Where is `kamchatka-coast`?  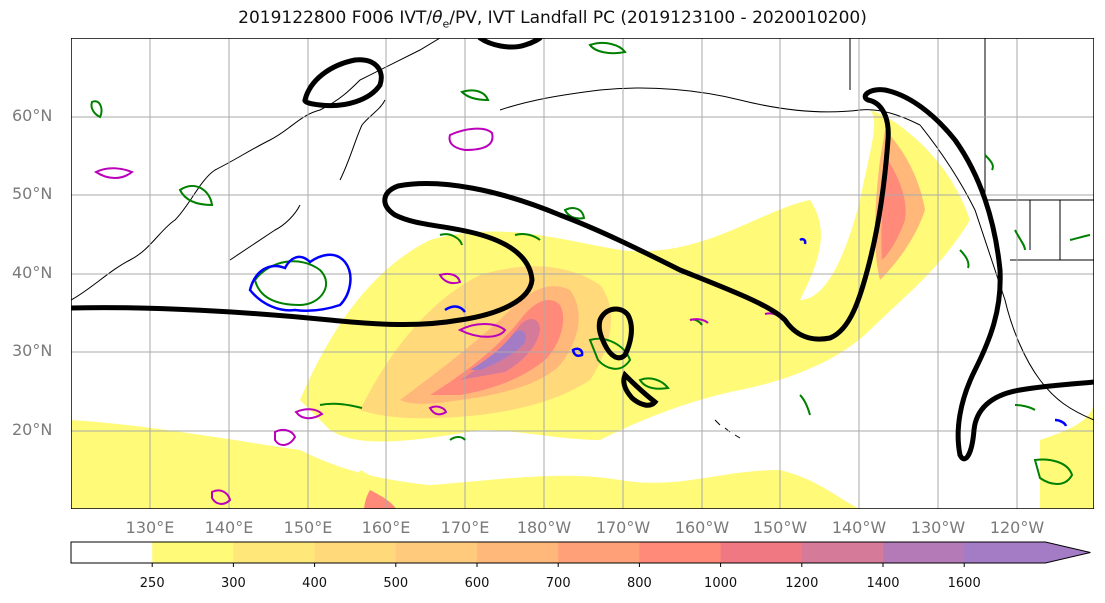
kamchatka-coast is located at coordinates (362, 140).